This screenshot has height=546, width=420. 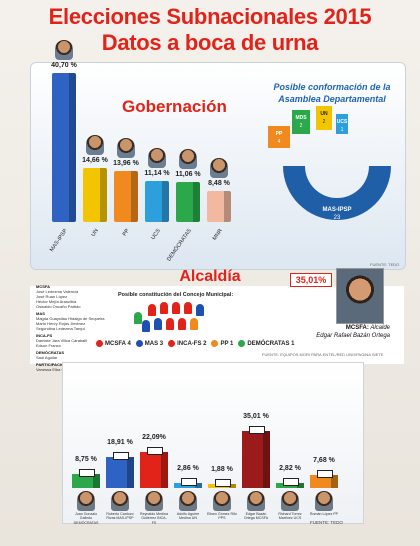 What do you see at coordinates (219, 183) in the screenshot?
I see `gob-bar-pct-5: 8,48 %` at bounding box center [219, 183].